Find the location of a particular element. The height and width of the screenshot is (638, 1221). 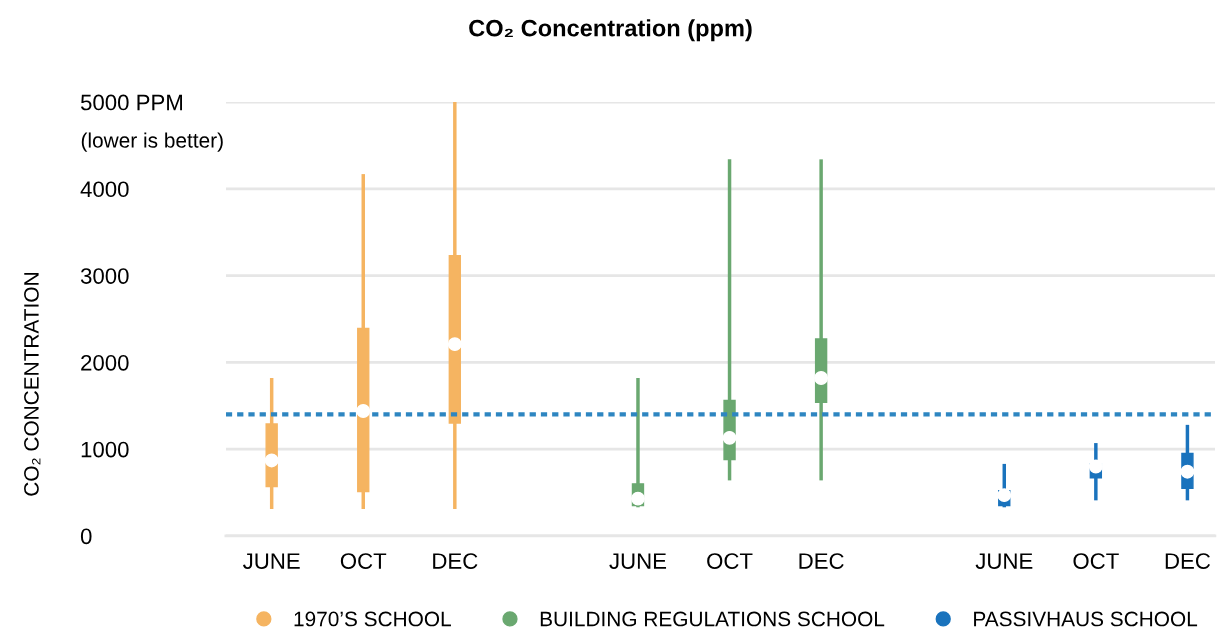

y-tick-label: 2000 is located at coordinates (105, 362).